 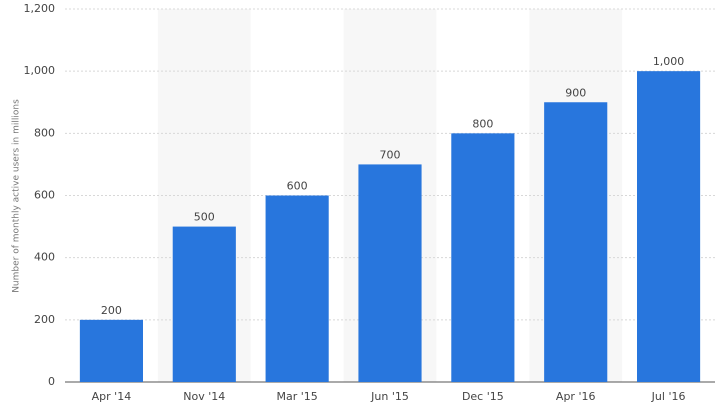 I want to click on value-label: 800, so click(x=482, y=123).